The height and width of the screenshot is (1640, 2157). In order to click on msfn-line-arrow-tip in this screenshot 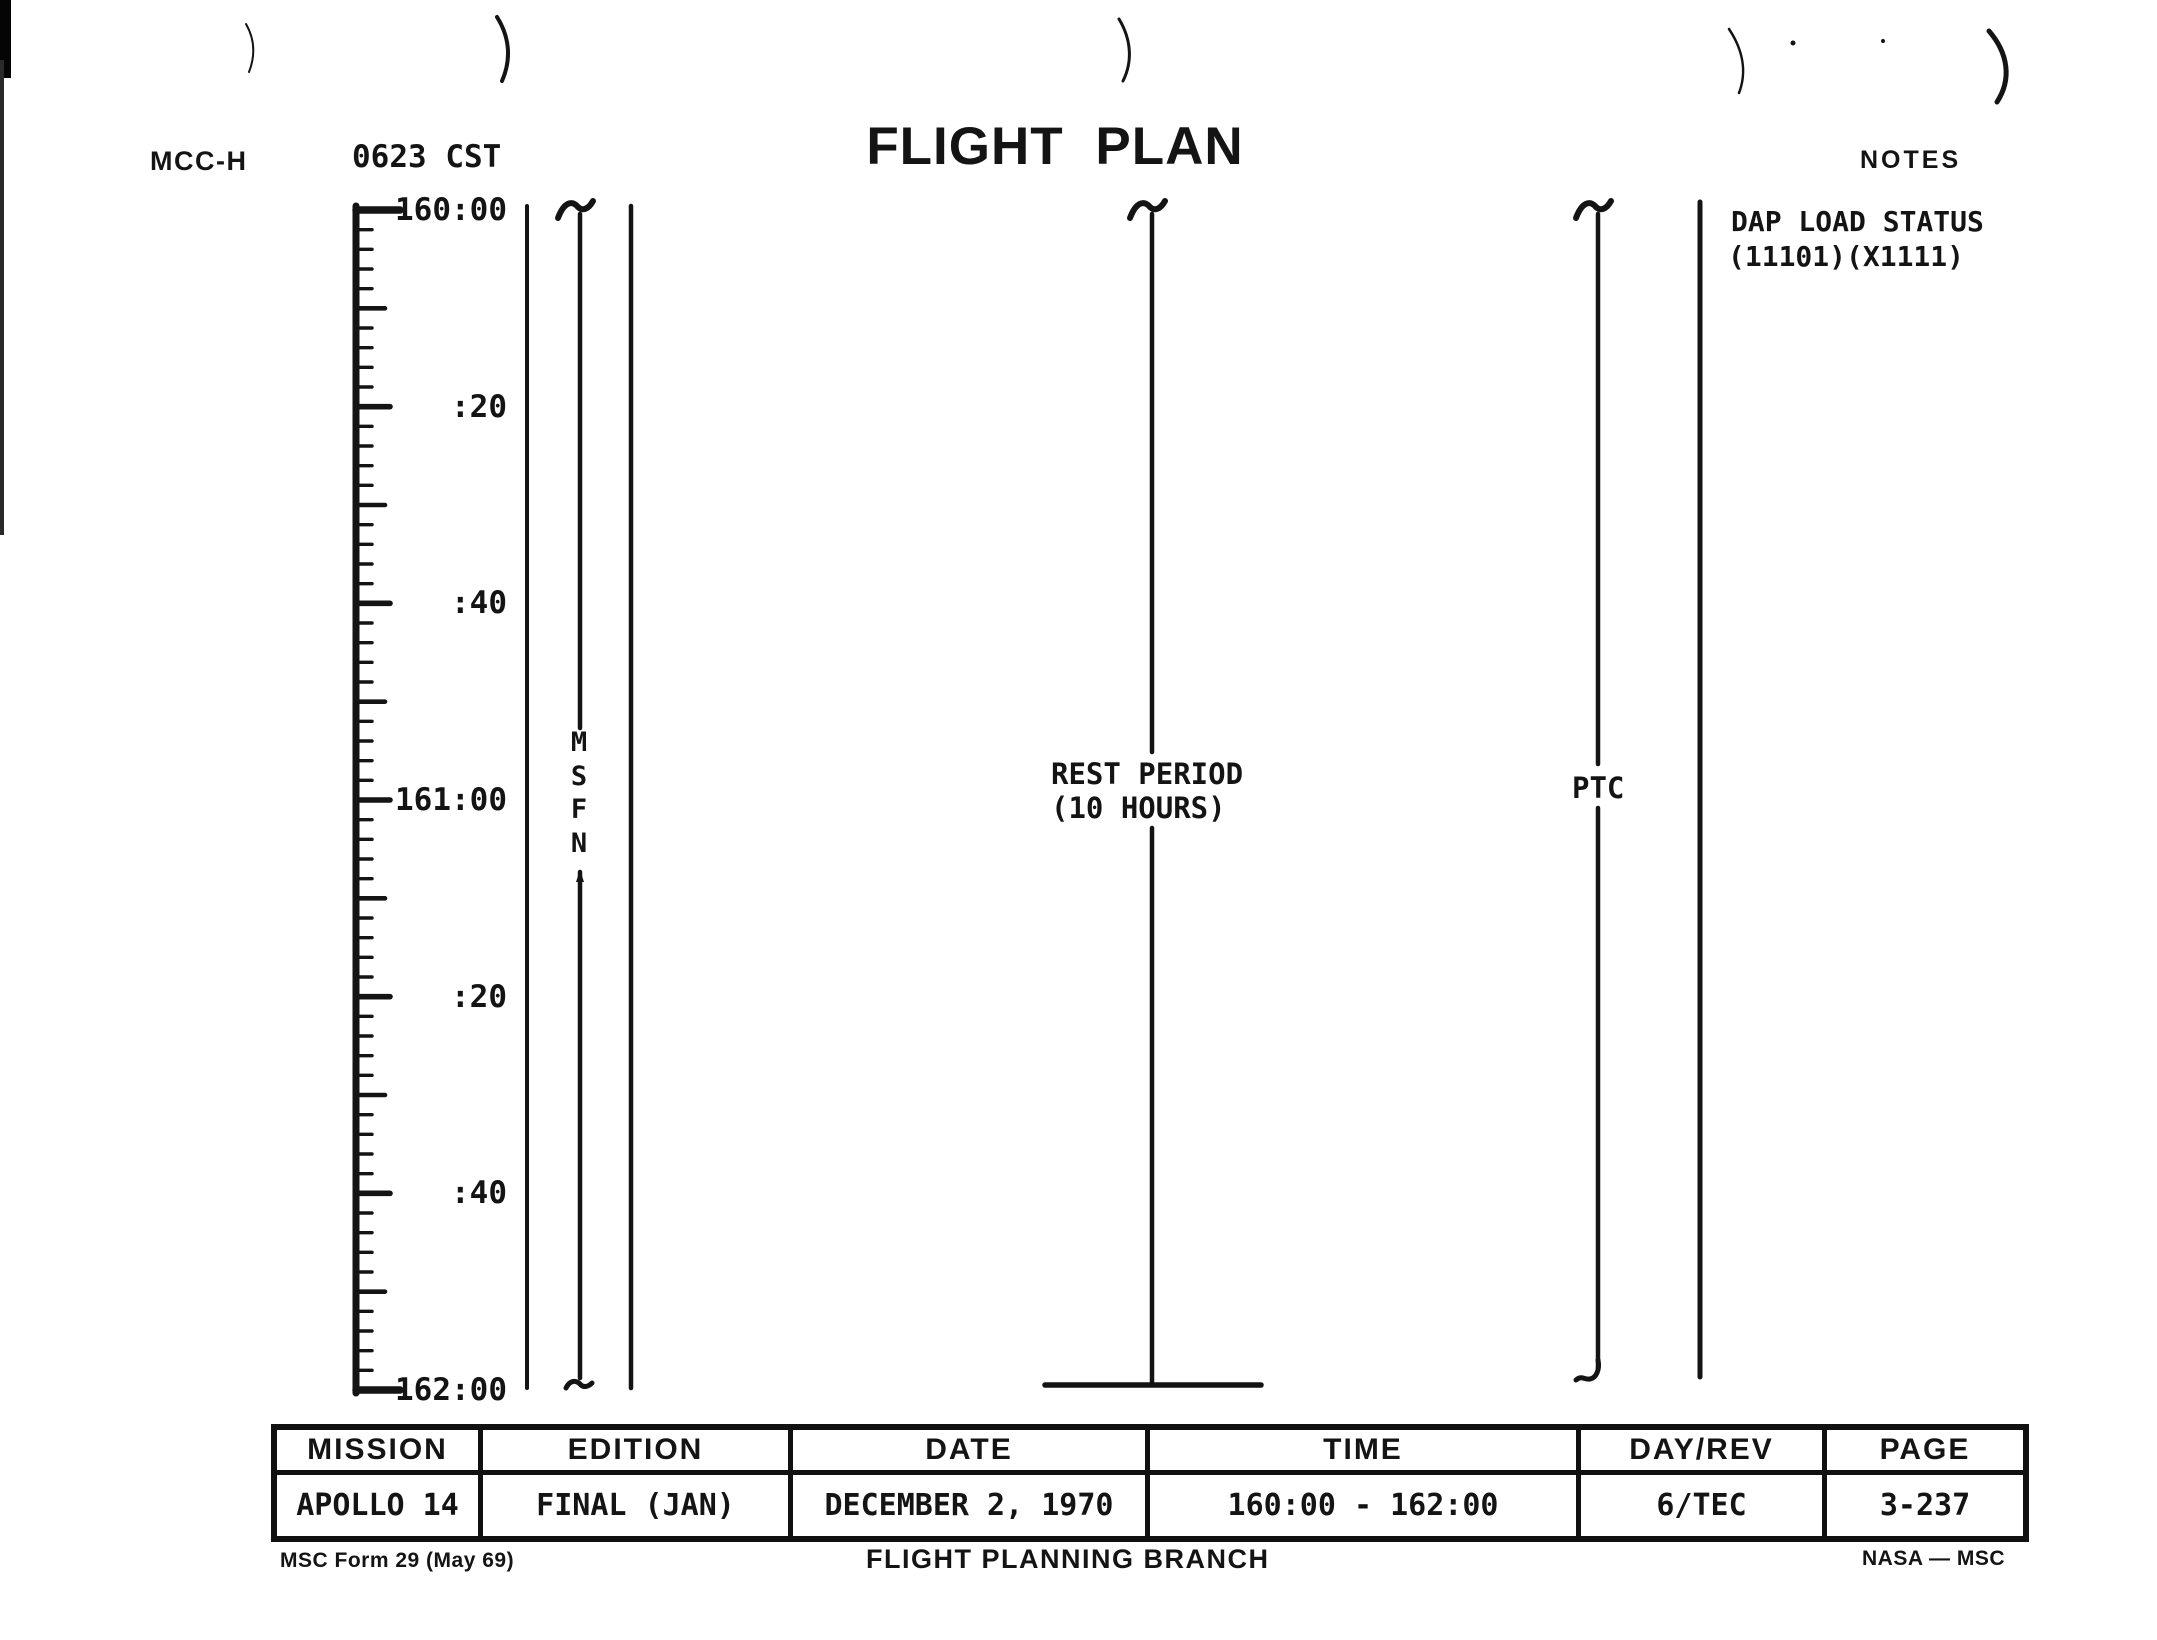, I will do `click(580, 876)`.